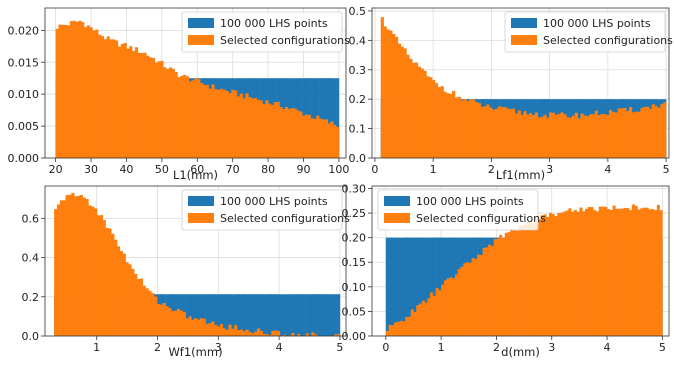 The width and height of the screenshot is (674, 366). What do you see at coordinates (354, 213) in the screenshot?
I see `y-tick-label: 0.25` at bounding box center [354, 213].